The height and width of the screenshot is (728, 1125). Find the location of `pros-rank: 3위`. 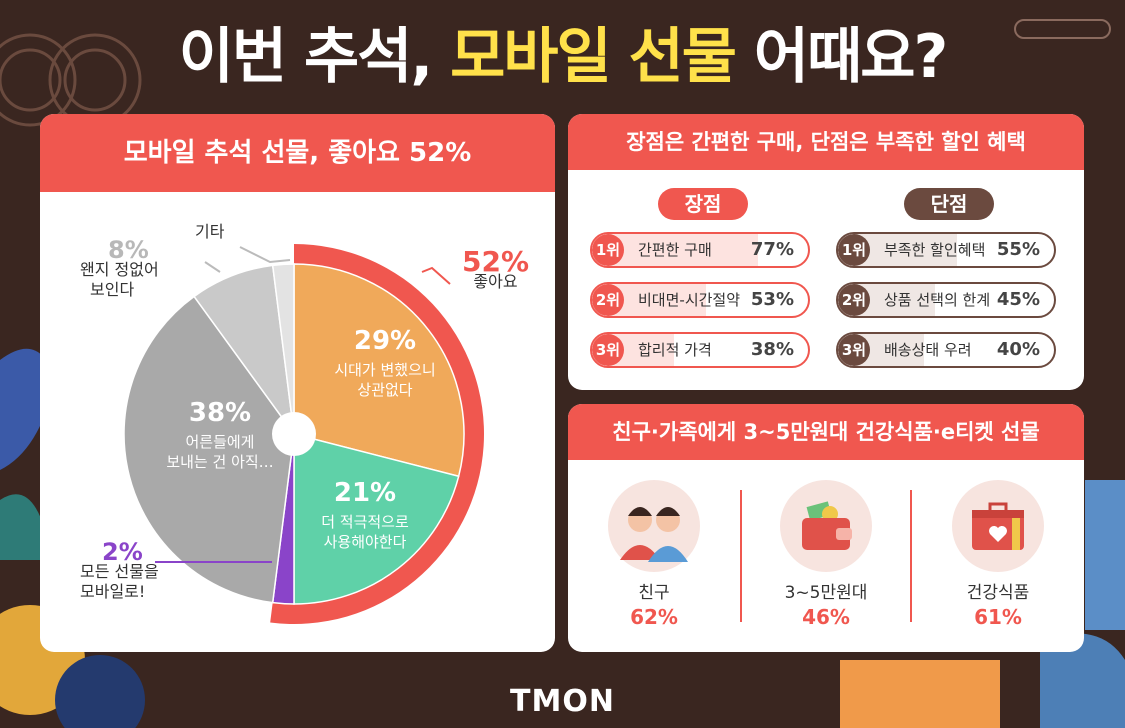

pros-rank: 3위 is located at coordinates (608, 350).